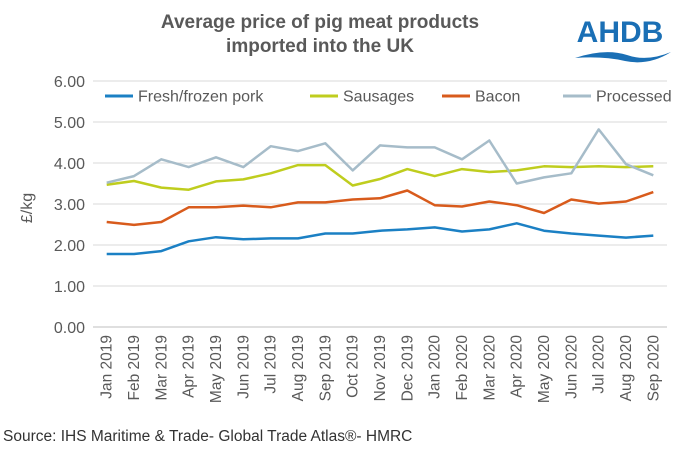 Image resolution: width=680 pixels, height=454 pixels. What do you see at coordinates (161, 367) in the screenshot?
I see `x-tick-label: Mar 2019` at bounding box center [161, 367].